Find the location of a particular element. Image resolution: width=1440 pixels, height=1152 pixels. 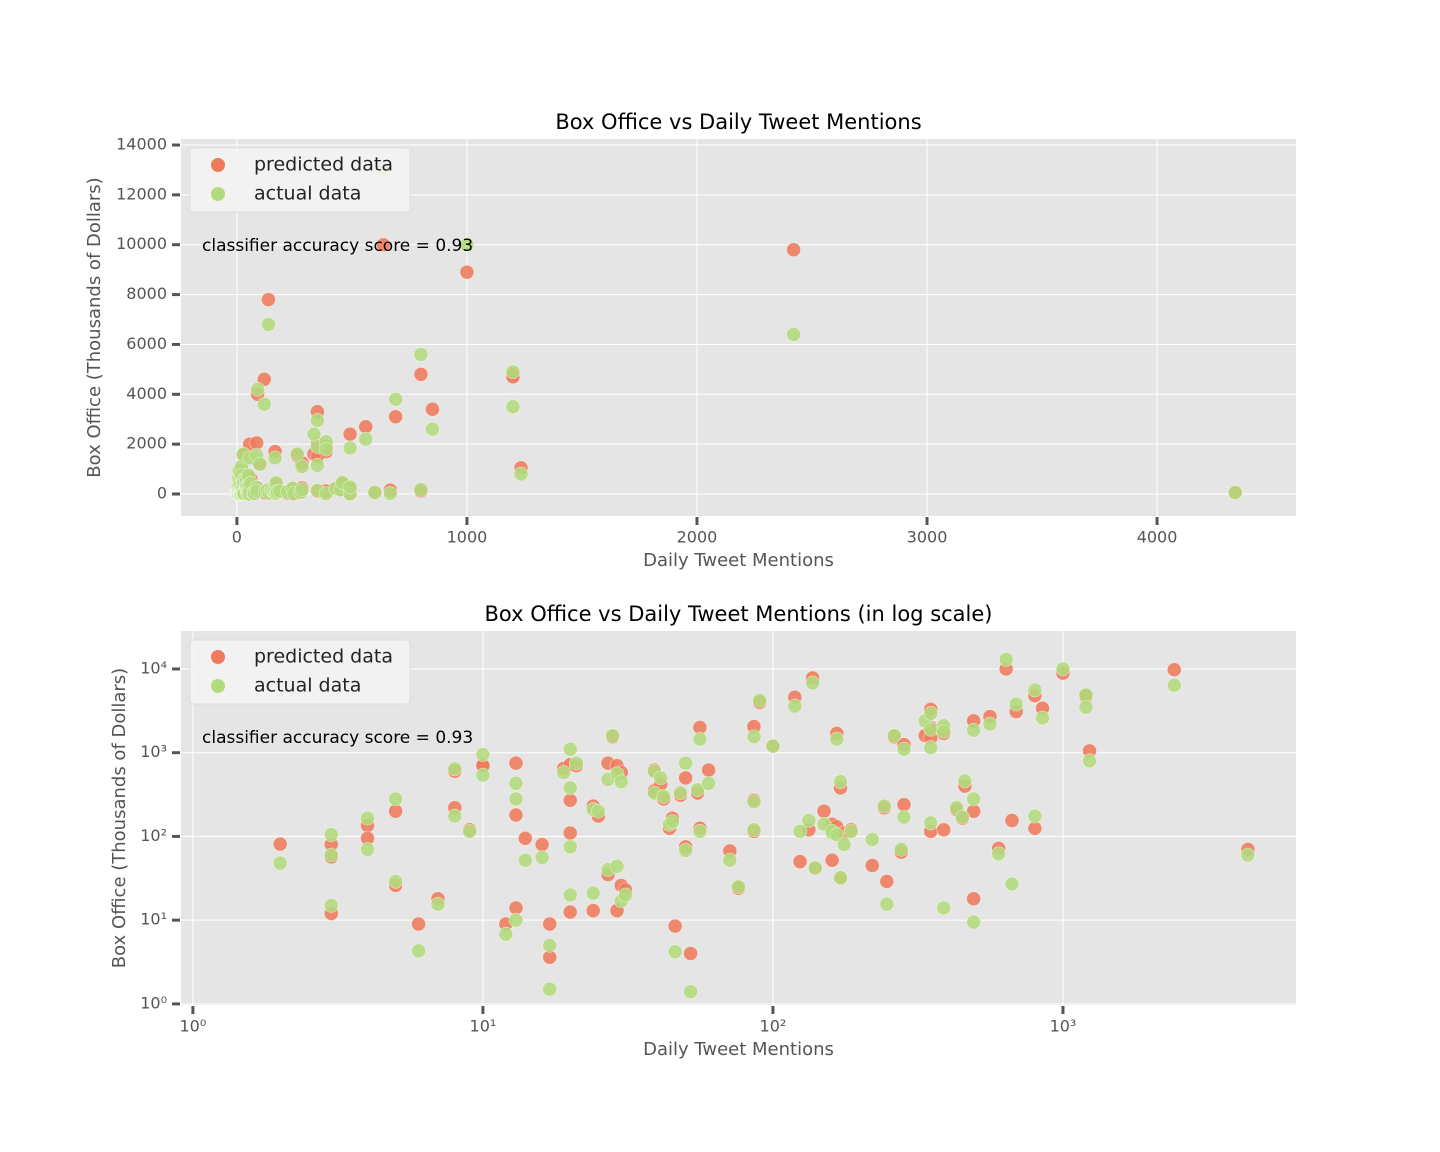

y-tick-label: 2000 is located at coordinates (146, 443).